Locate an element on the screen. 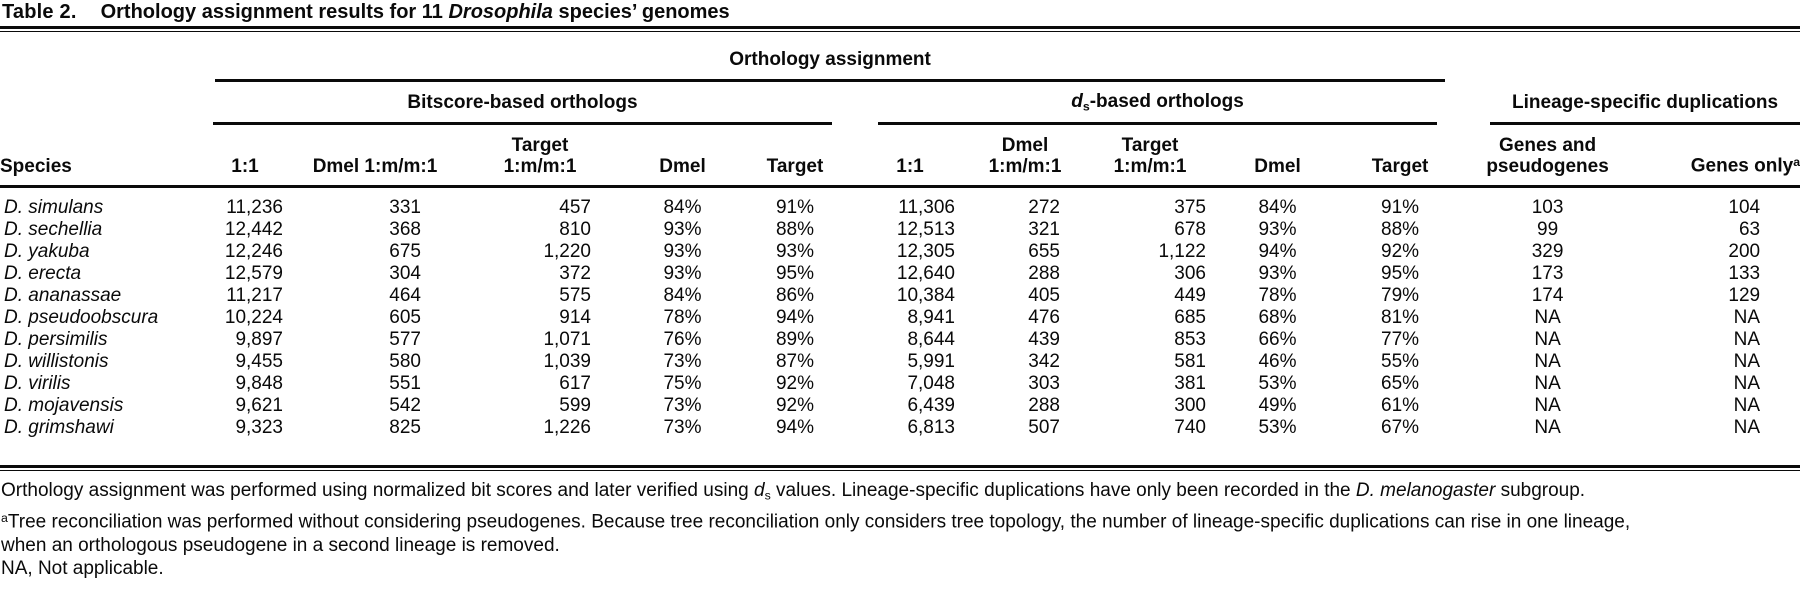 Image resolution: width=1800 pixels, height=589 pixels. footnote-general-post: subgroup. is located at coordinates (1540, 490).